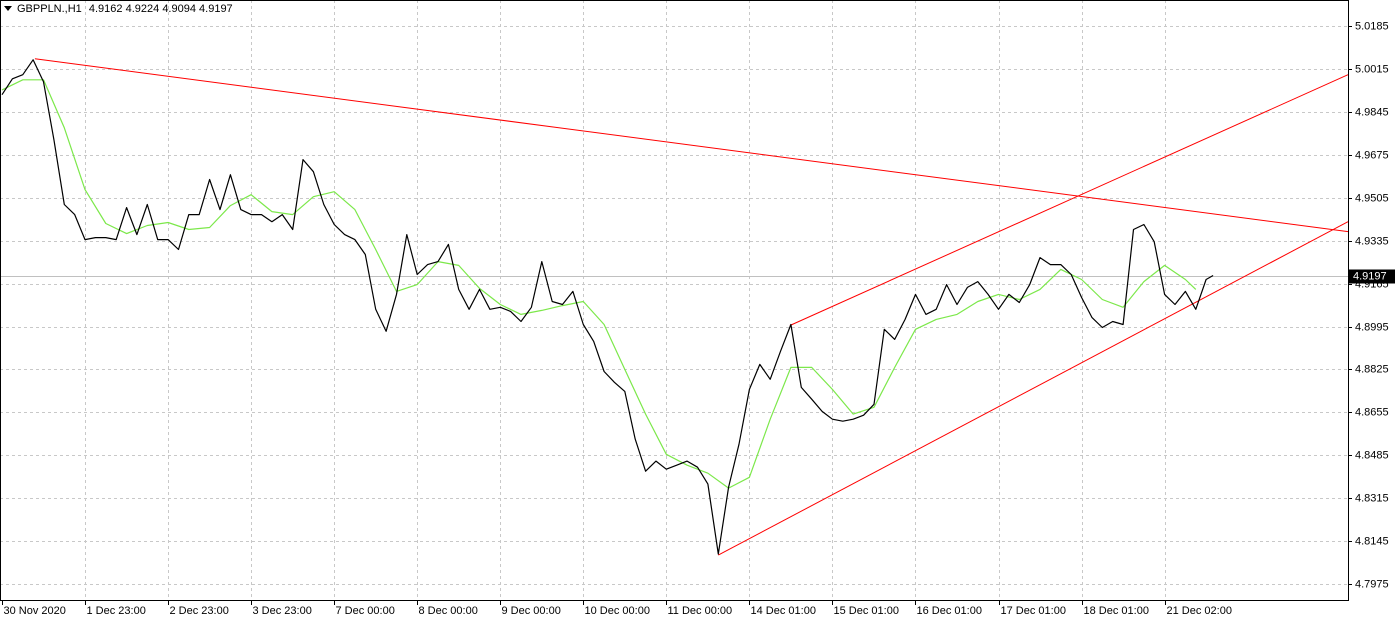 The width and height of the screenshot is (1400, 623). Describe the element at coordinates (1033, 611) in the screenshot. I see `x-tick-label: 17 Dec 01:00` at that location.